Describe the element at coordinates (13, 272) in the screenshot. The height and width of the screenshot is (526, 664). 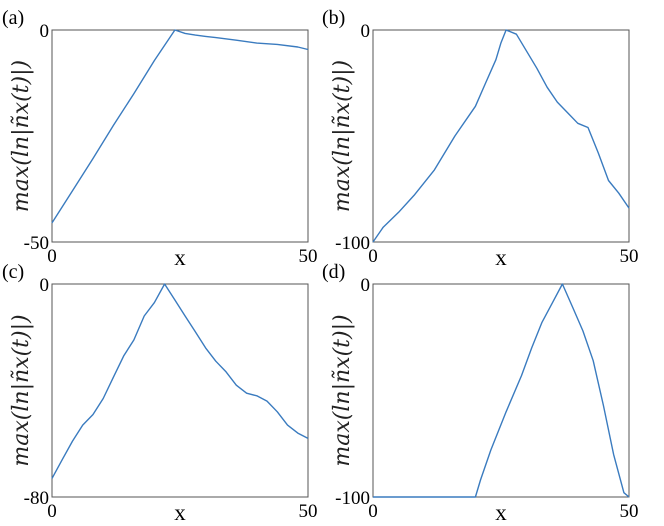
I see `panel-label: (c)` at that location.